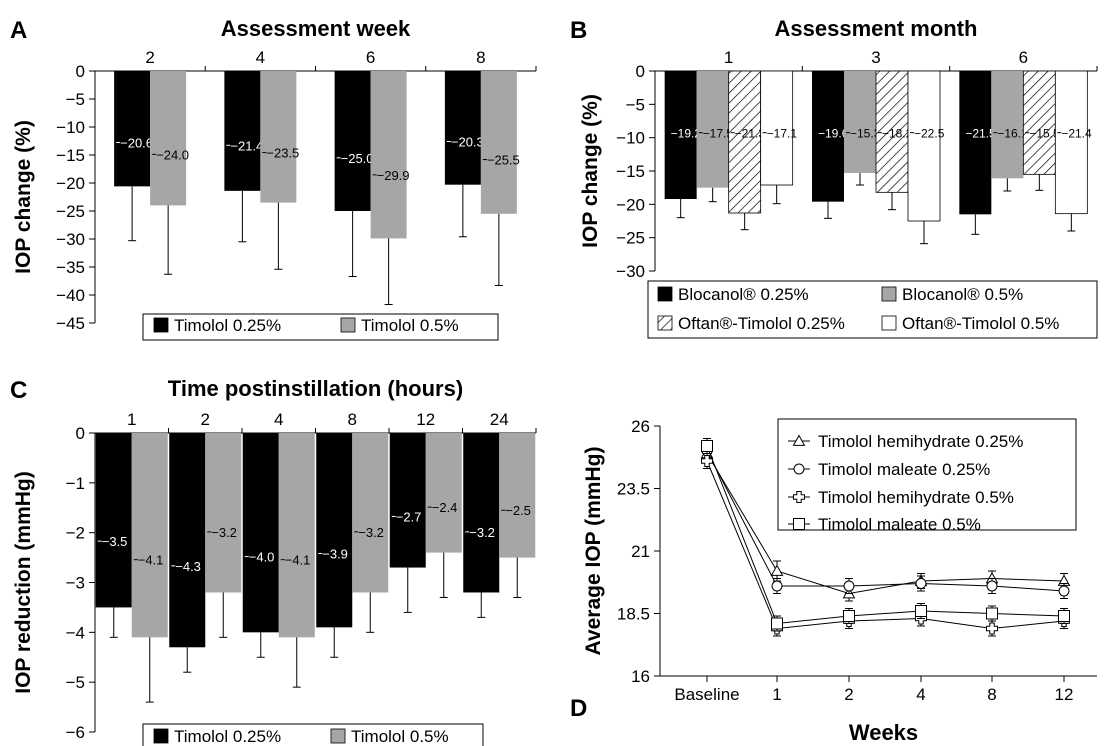 The width and height of the screenshot is (1110, 746). What do you see at coordinates (718, 134) in the screenshot?
I see `data-label: −17.5` at bounding box center [718, 134].